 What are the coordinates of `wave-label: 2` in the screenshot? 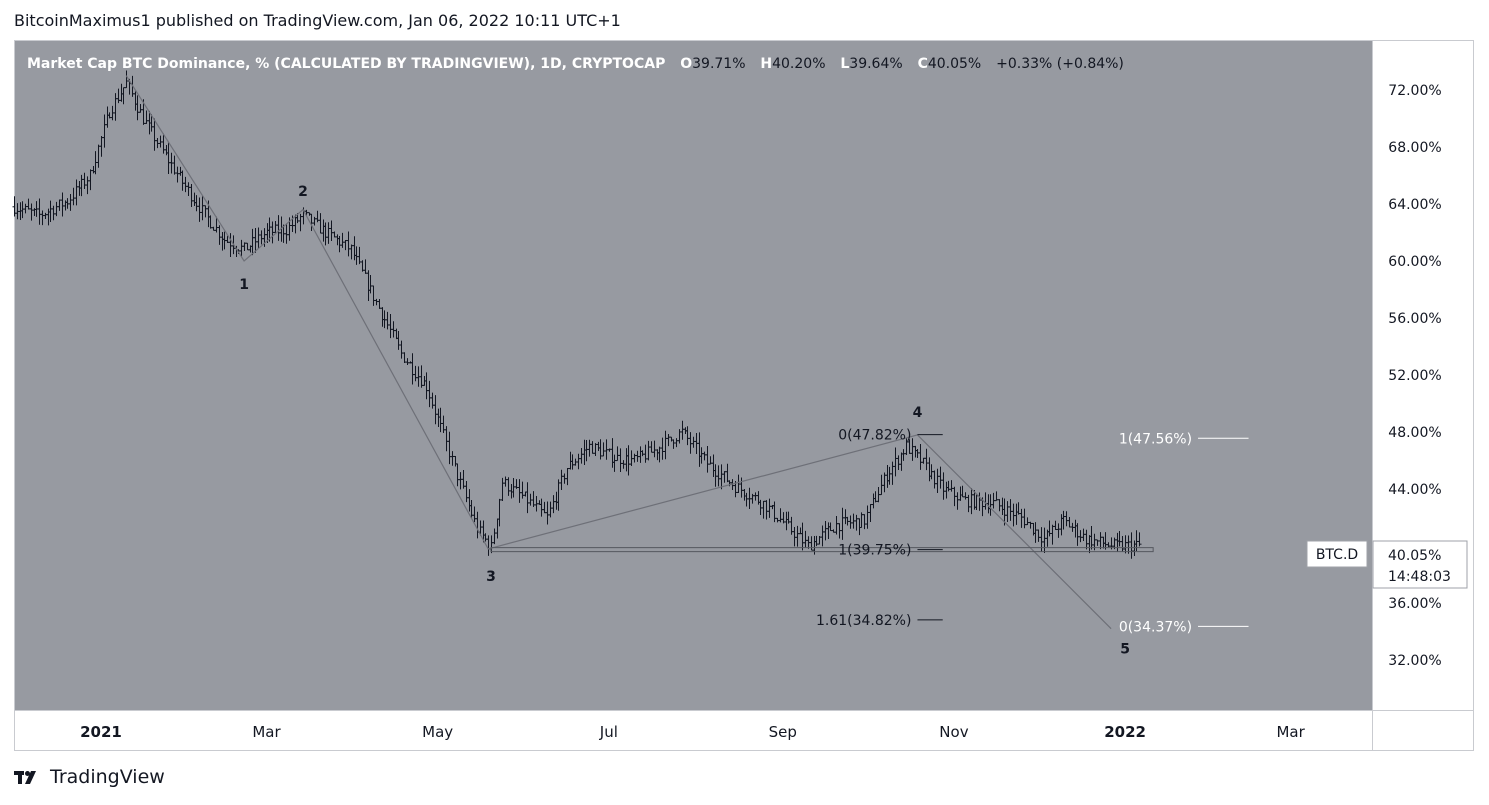 It's located at (303, 192).